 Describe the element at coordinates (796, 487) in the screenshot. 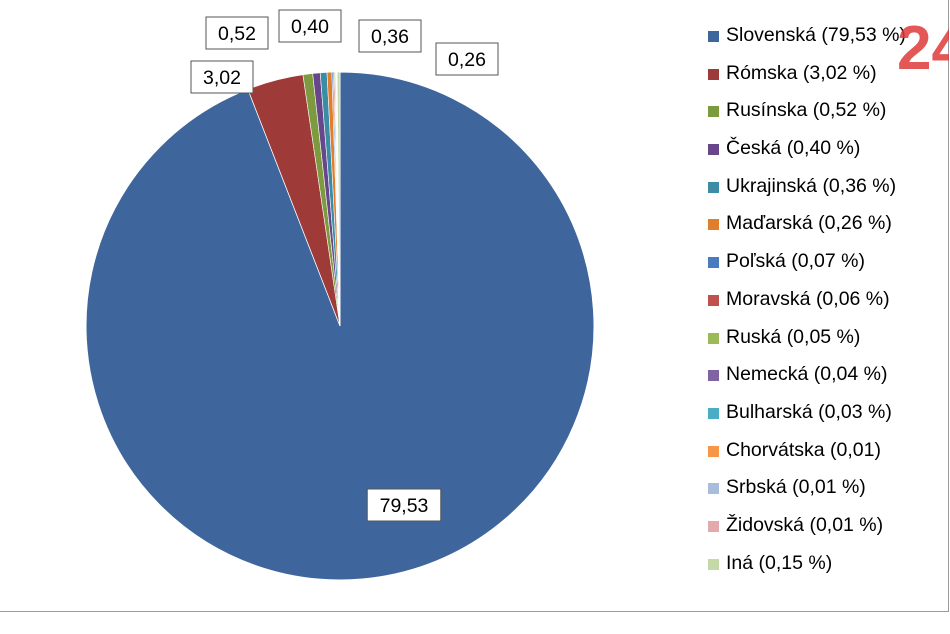

I see `legend-label: Srbská (0,01 %)` at that location.